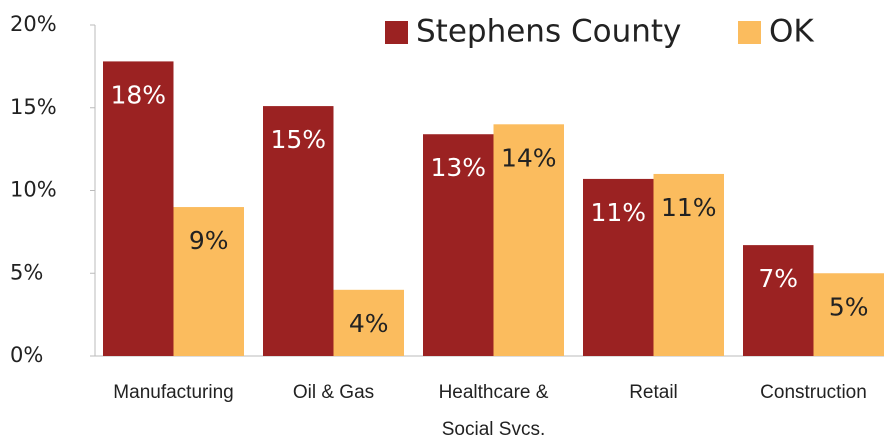 The height and width of the screenshot is (442, 884). I want to click on y-tick-label: 20%, so click(33, 24).